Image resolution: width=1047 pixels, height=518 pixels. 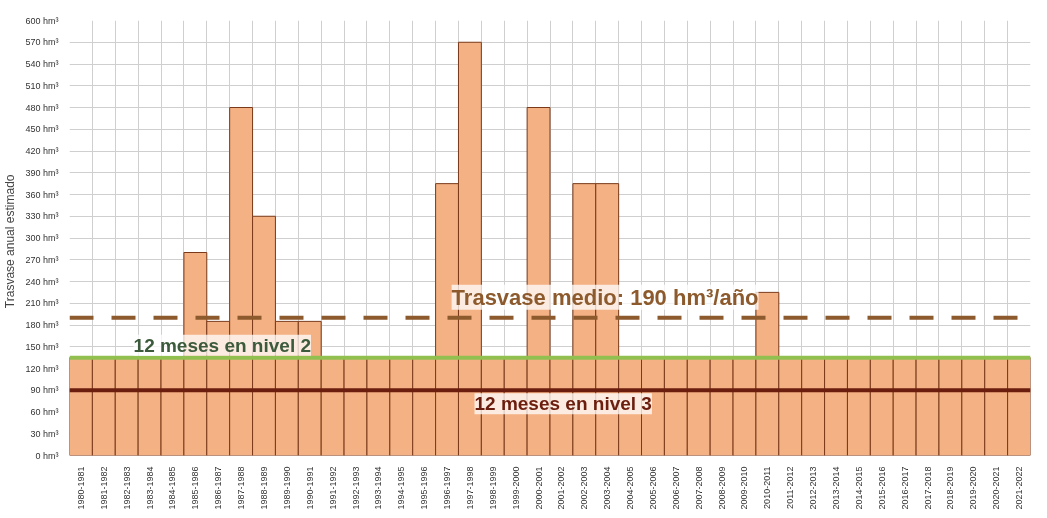 What do you see at coordinates (813, 488) in the screenshot?
I see `x-tick-label: 2012-2013` at bounding box center [813, 488].